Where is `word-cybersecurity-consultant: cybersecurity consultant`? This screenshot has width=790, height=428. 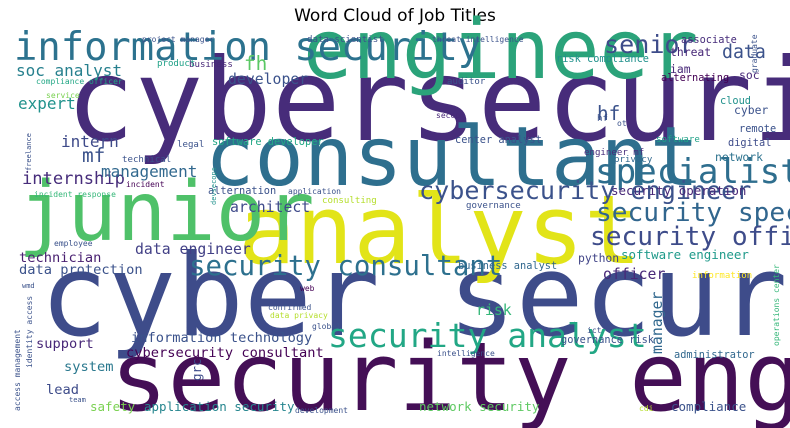 word-cybersecurity-consultant: cybersecurity consultant is located at coordinates (225, 353).